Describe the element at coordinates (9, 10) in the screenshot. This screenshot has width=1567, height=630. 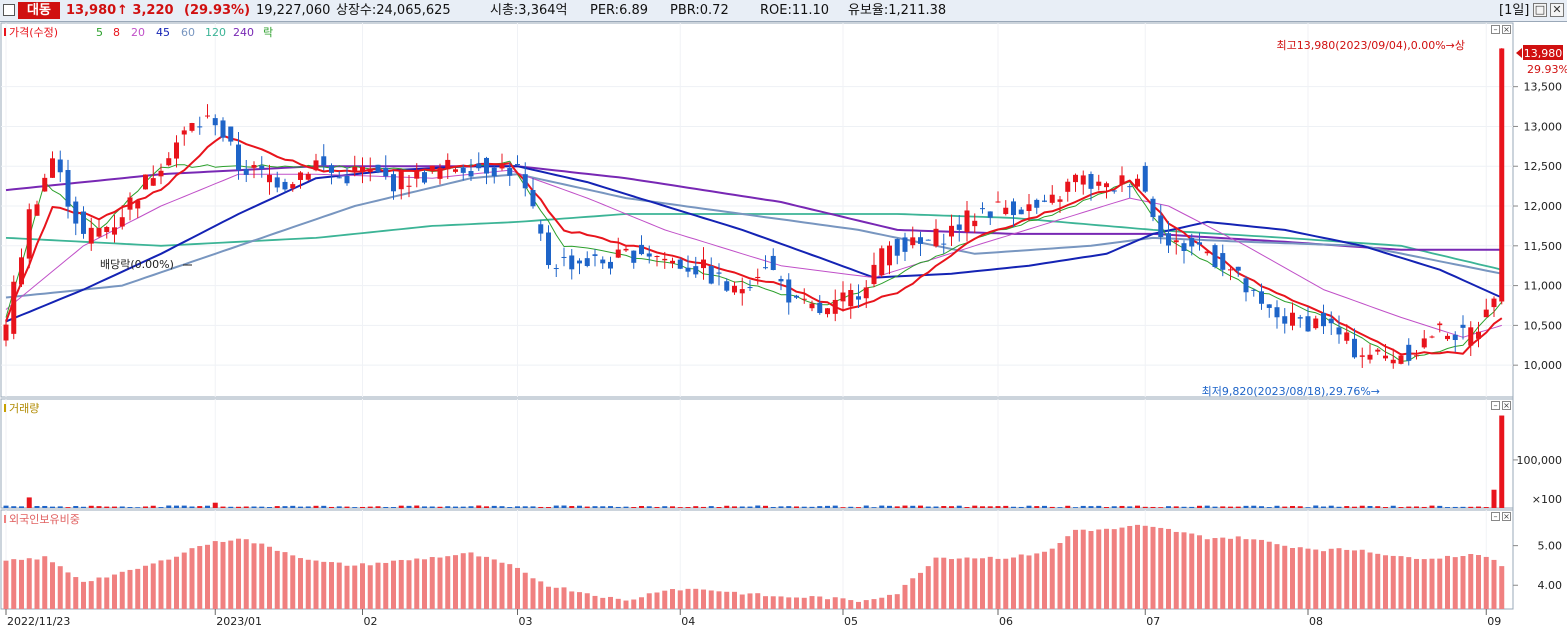
I see `select-checkbox` at that location.